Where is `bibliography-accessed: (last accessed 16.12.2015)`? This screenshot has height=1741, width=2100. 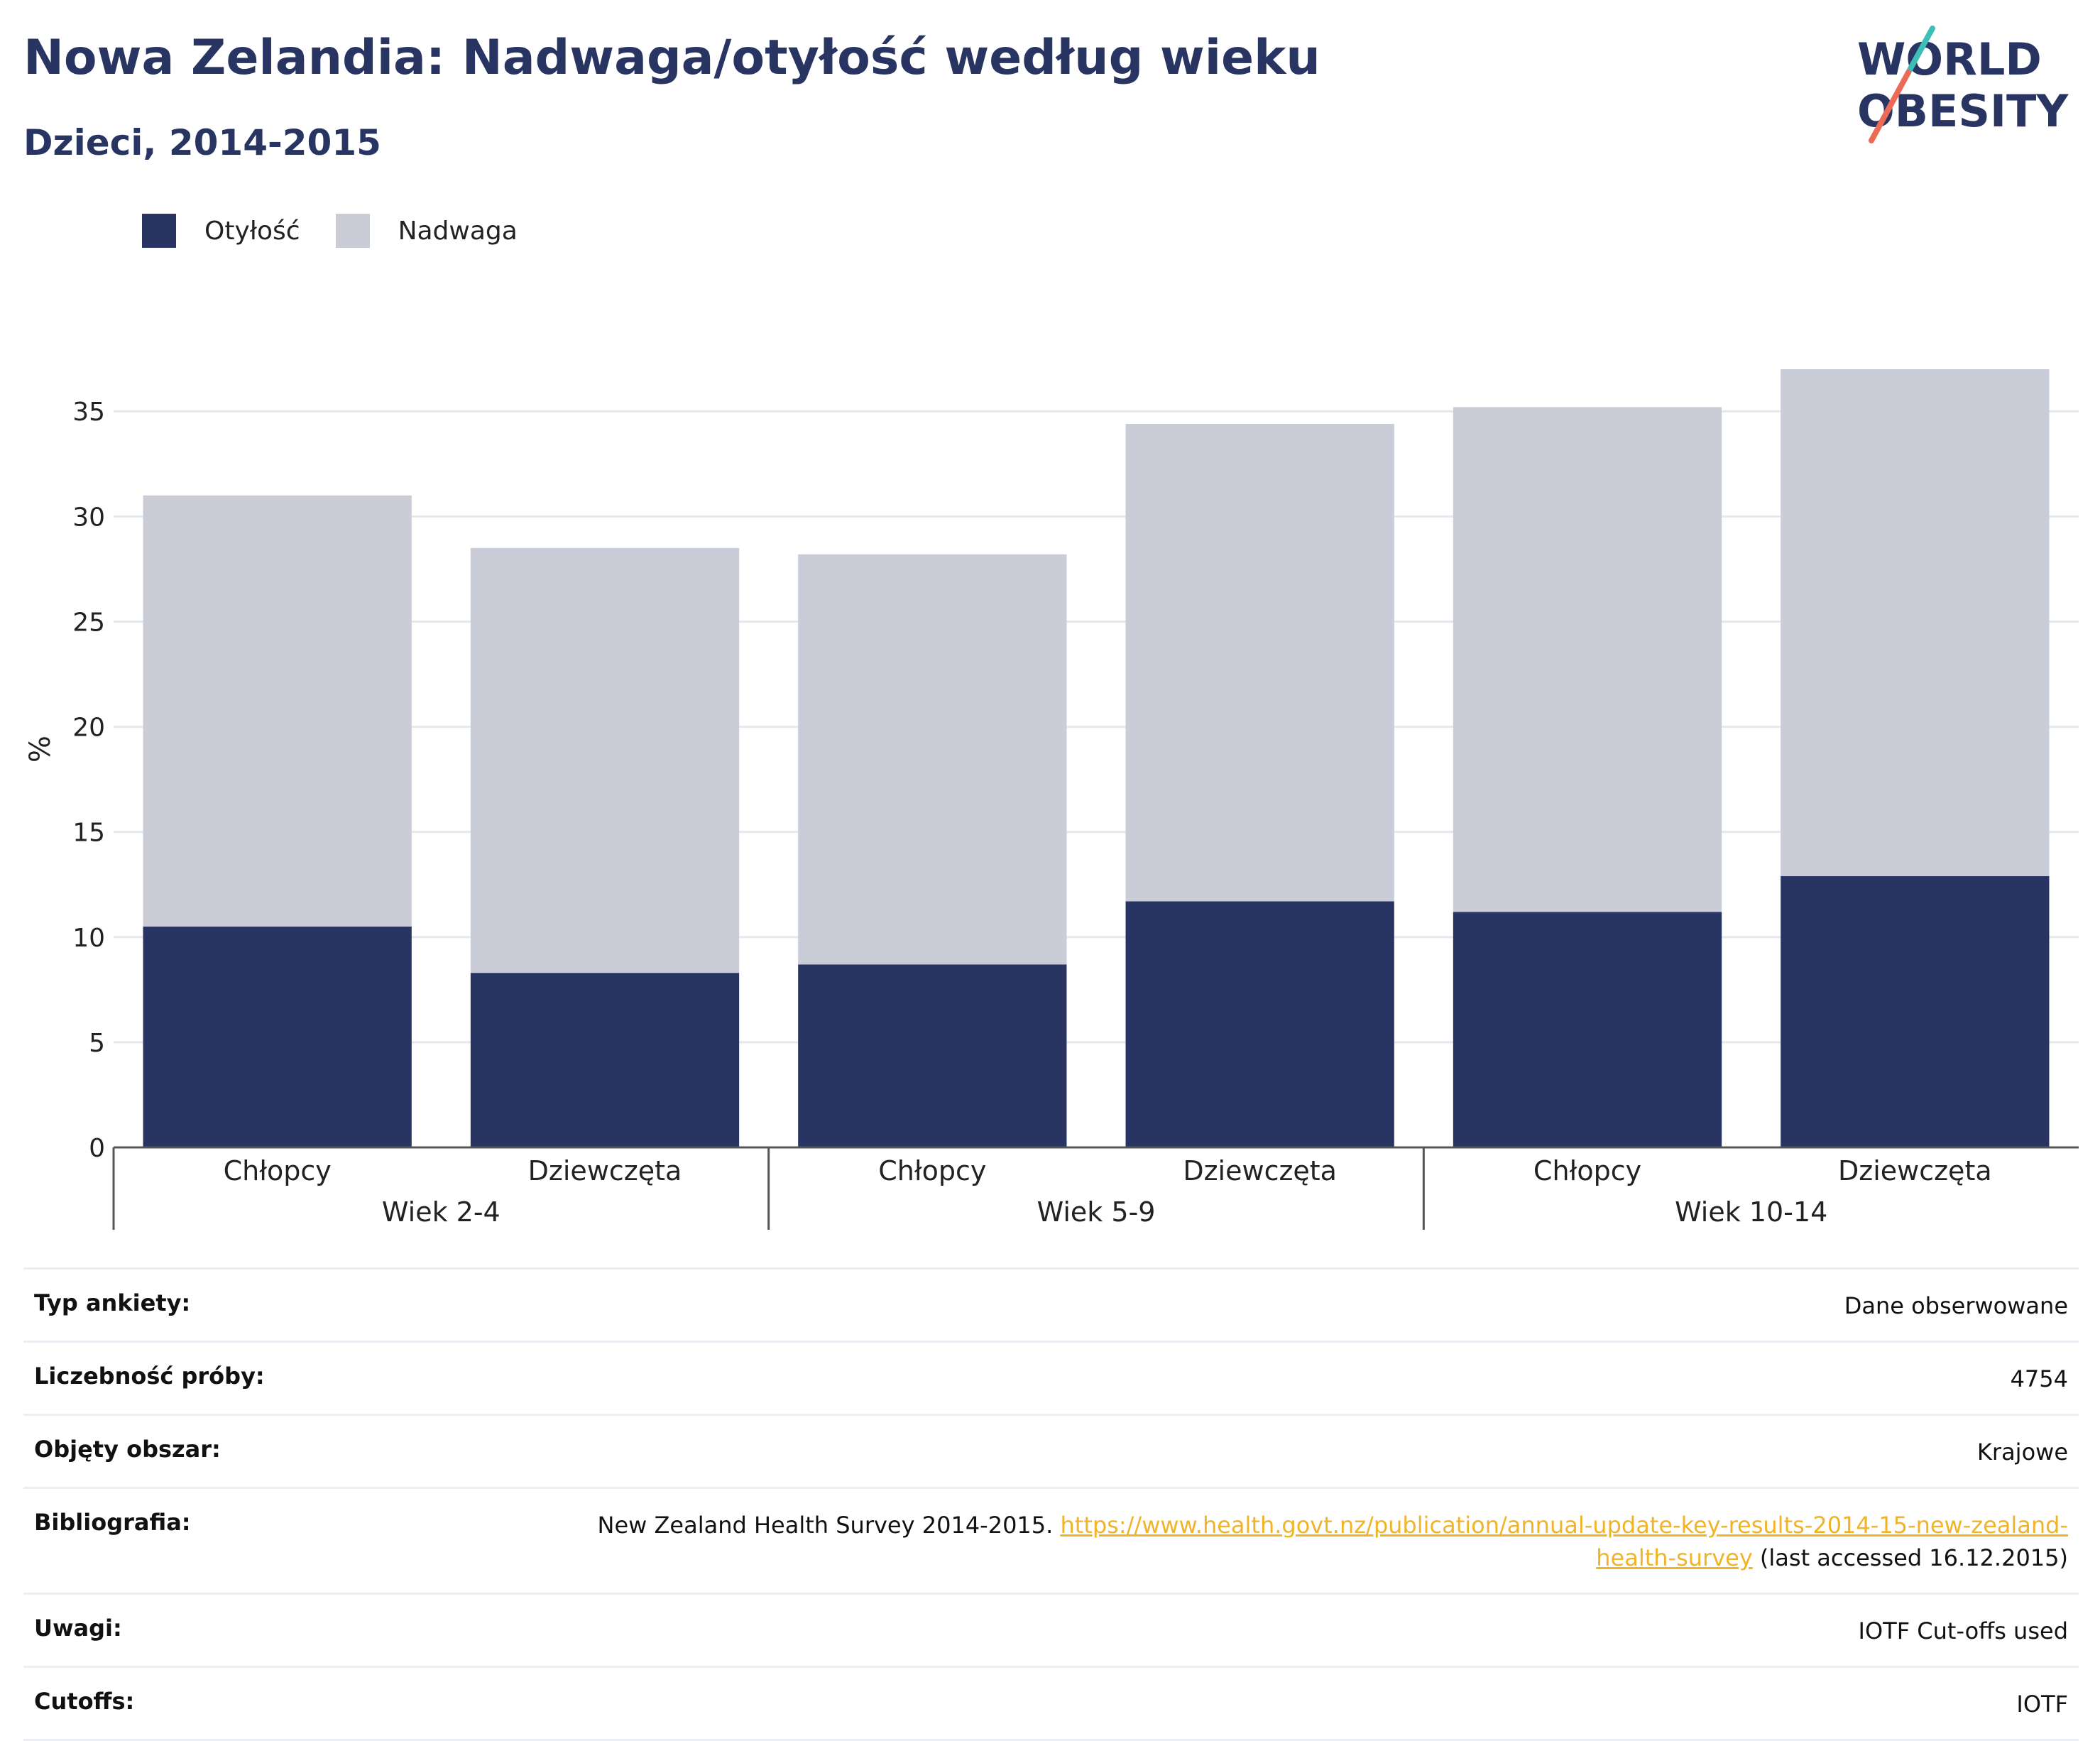 bibliography-accessed: (last accessed 16.12.2015) is located at coordinates (1913, 1557).